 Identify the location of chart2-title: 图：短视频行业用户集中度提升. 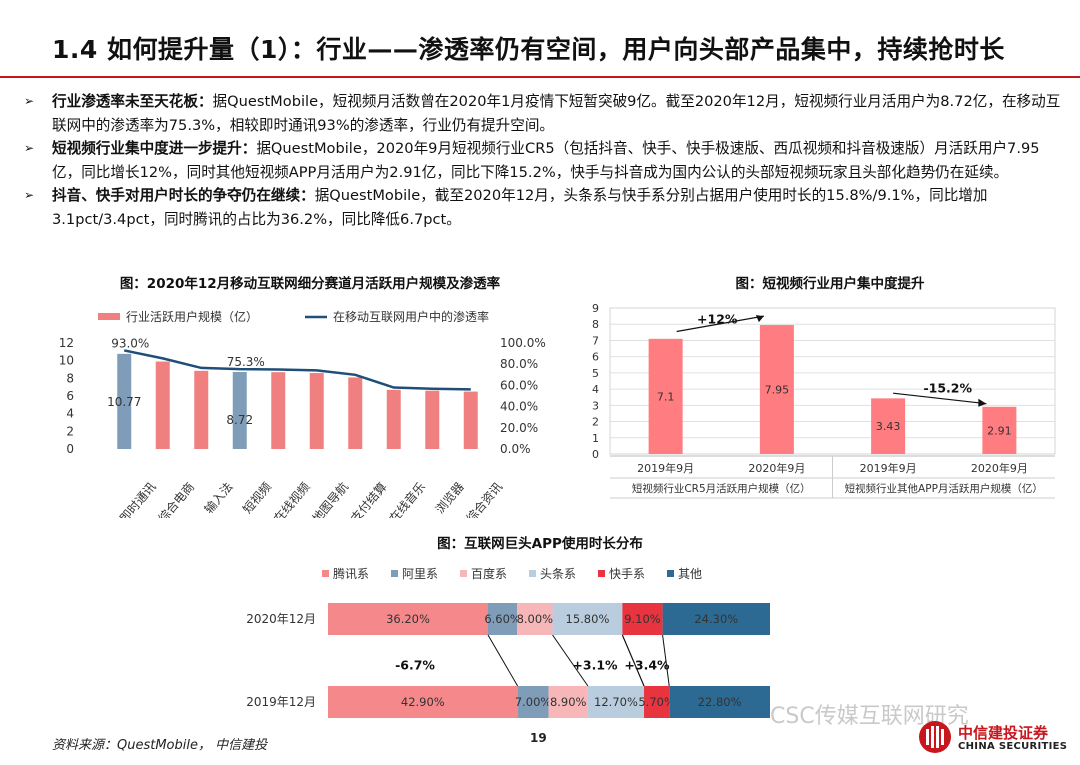
(830, 284).